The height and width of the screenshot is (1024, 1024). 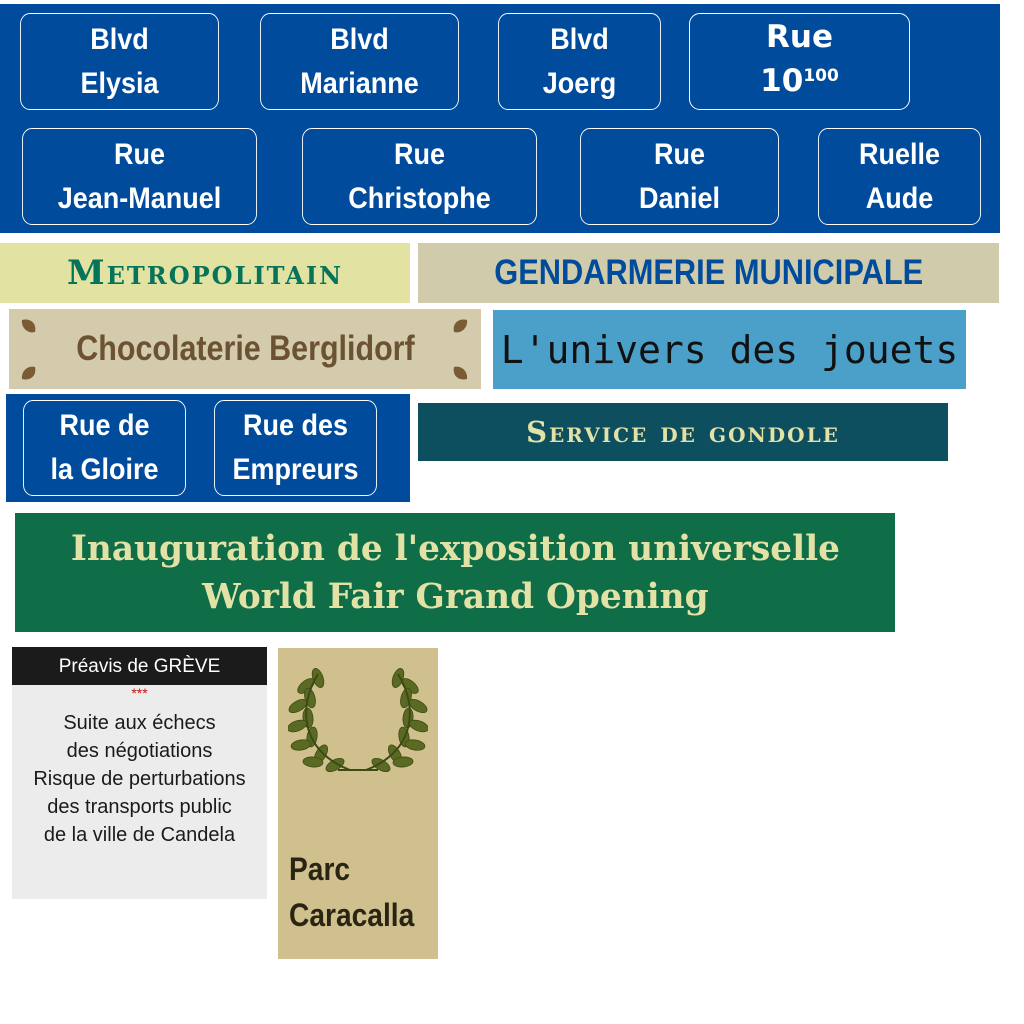 What do you see at coordinates (352, 915) in the screenshot?
I see `park-name-line2: Caracalla` at bounding box center [352, 915].